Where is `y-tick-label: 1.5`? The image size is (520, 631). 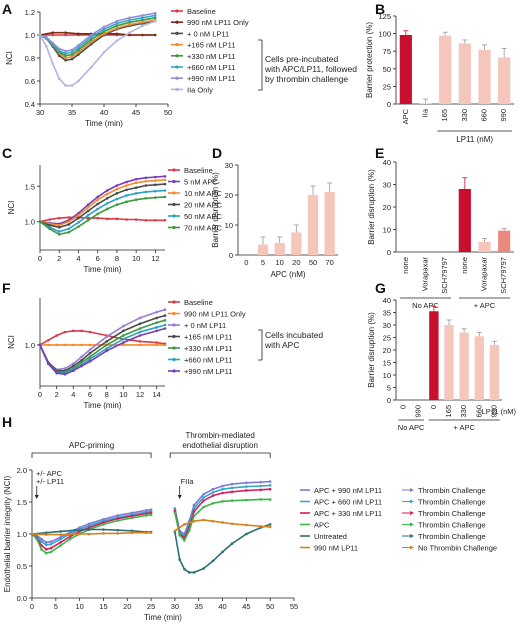 y-tick-label: 1.5 is located at coordinates (22, 502).